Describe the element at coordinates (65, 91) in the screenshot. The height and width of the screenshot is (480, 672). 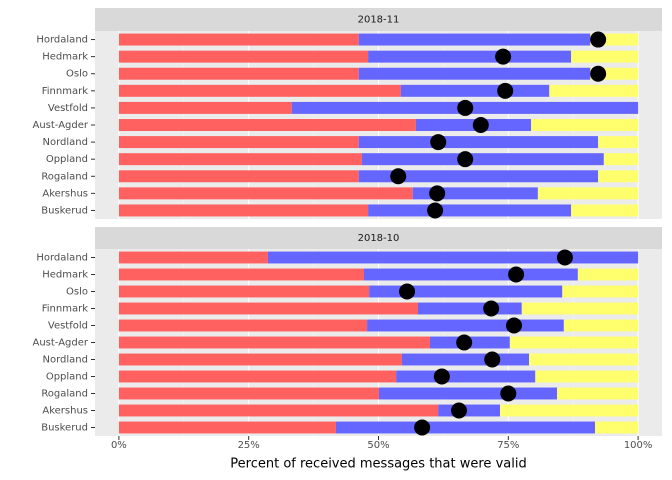
I see `y-tick-label: Finnmark` at that location.